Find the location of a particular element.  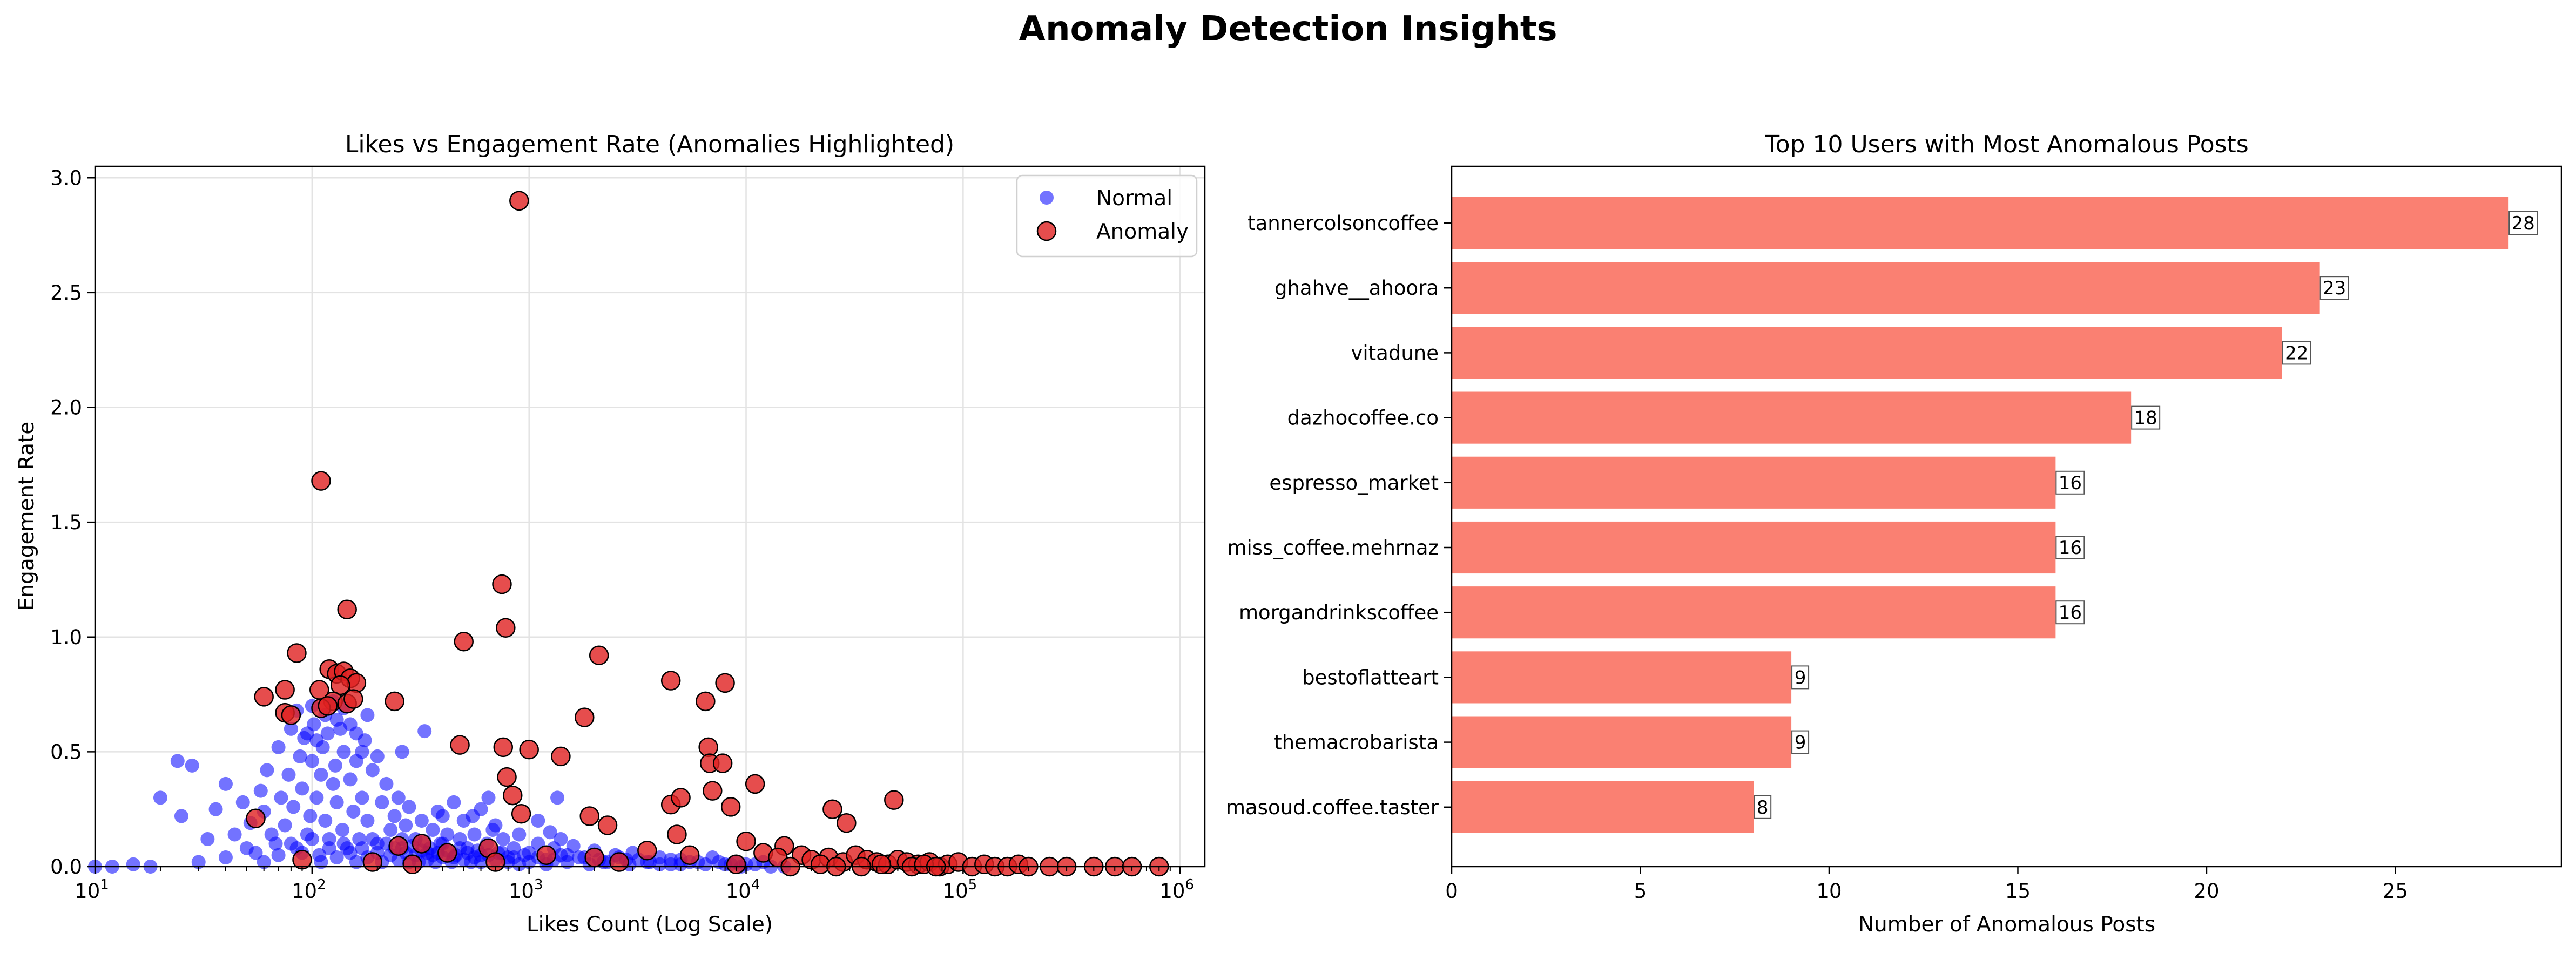

bar-category-label: espresso_market is located at coordinates (1354, 483).